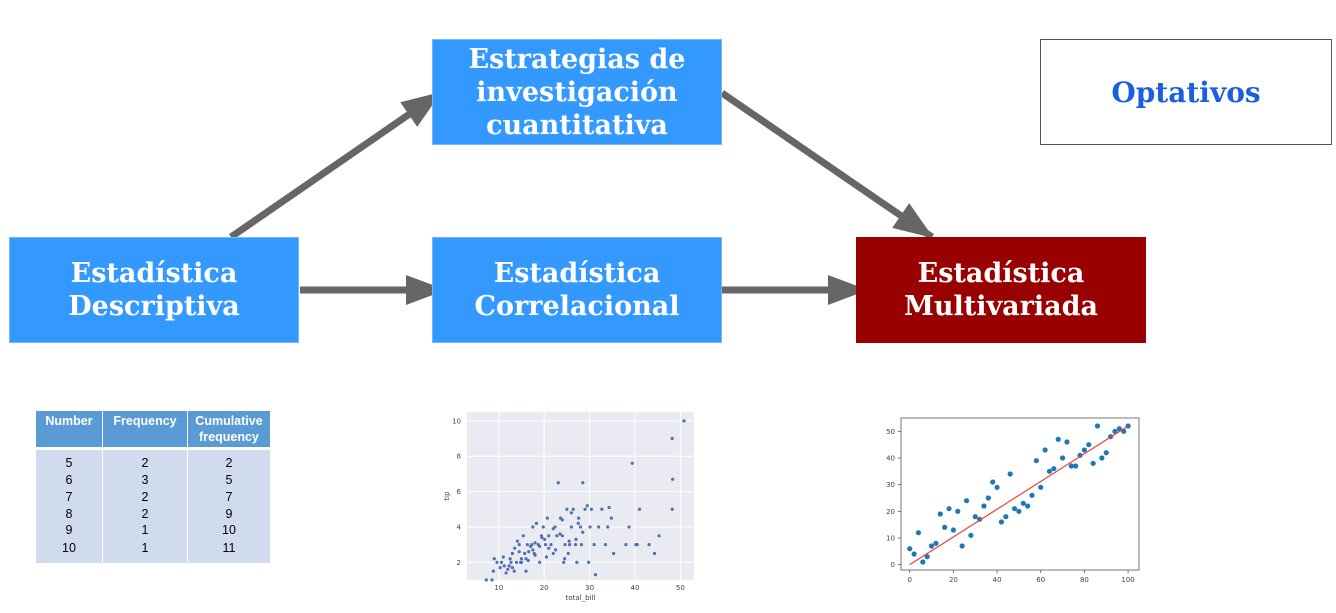 The height and width of the screenshot is (613, 1336). What do you see at coordinates (1019, 495) in the screenshot?
I see `regression-line` at bounding box center [1019, 495].